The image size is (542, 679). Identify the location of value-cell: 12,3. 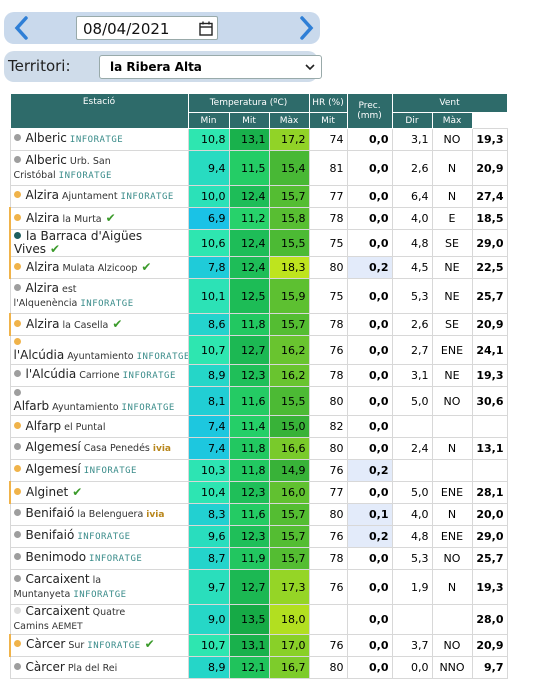
(249, 536).